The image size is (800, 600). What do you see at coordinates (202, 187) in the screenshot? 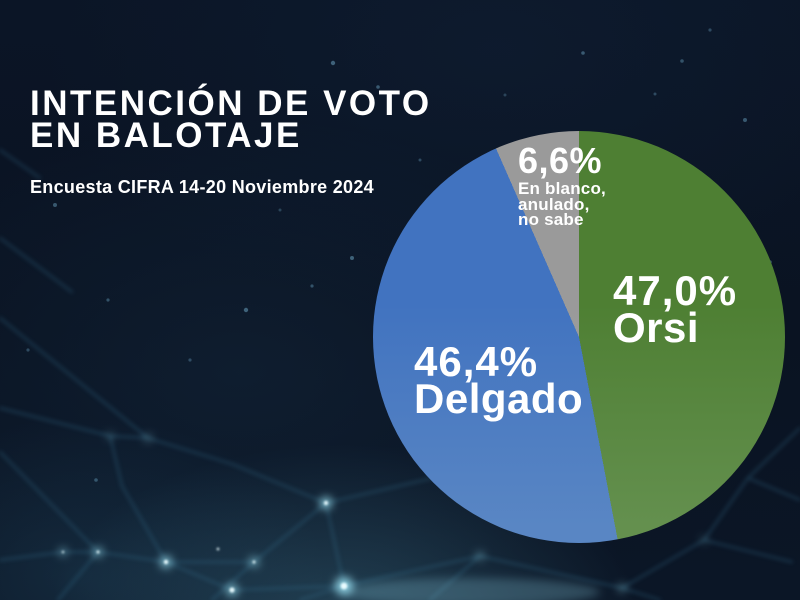
I see `survey-subtitle: Encuesta CIFRA 14-20 Noviembre 2024` at bounding box center [202, 187].